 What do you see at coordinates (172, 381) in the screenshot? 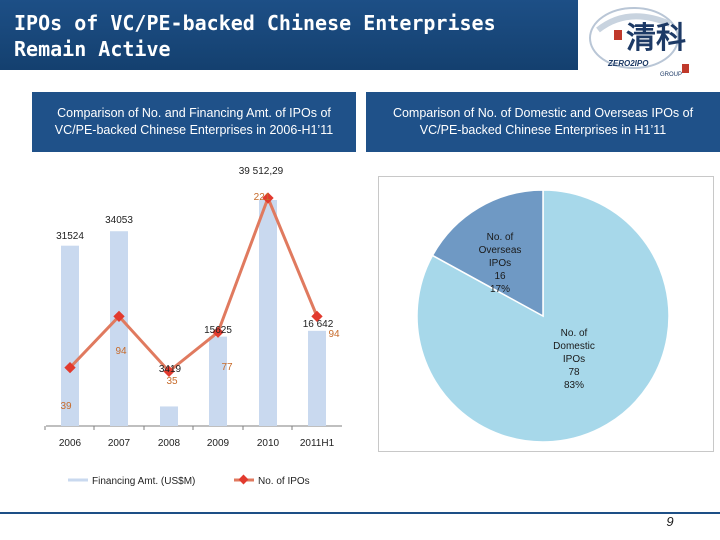
I see `line-data-label: 35` at bounding box center [172, 381].